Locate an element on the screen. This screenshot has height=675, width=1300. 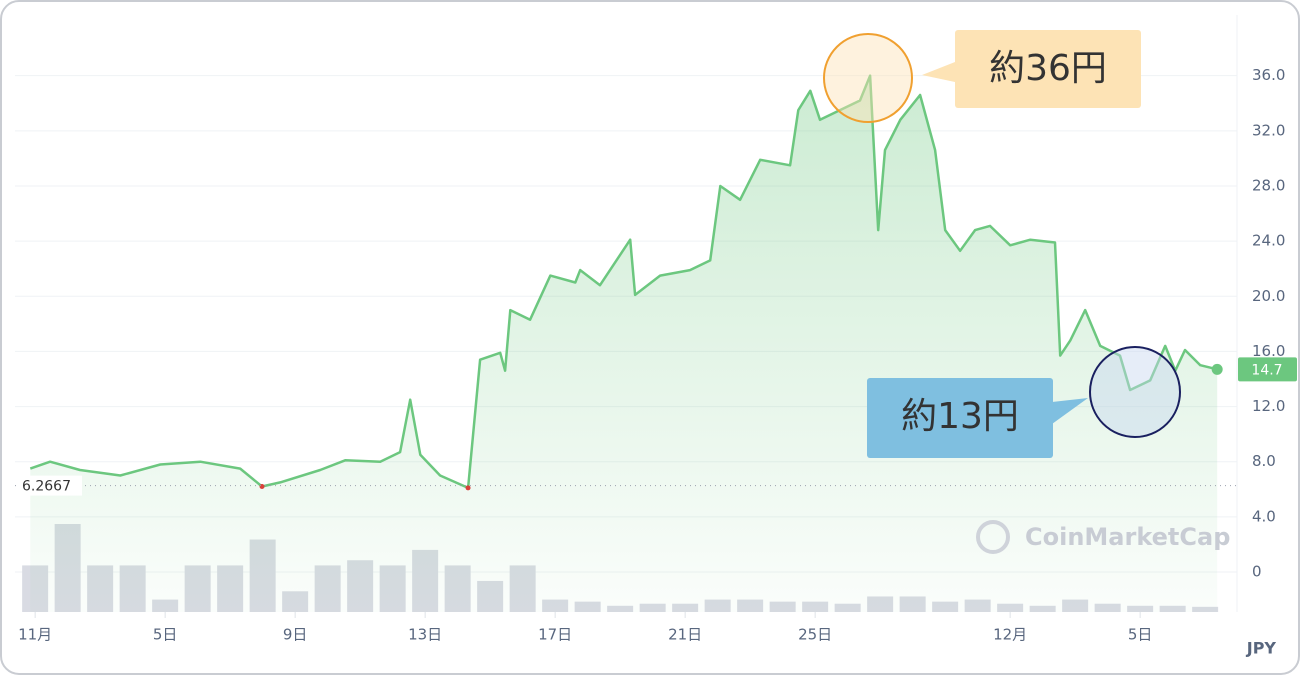
y-tick-label: 16.0 is located at coordinates (1268, 351).